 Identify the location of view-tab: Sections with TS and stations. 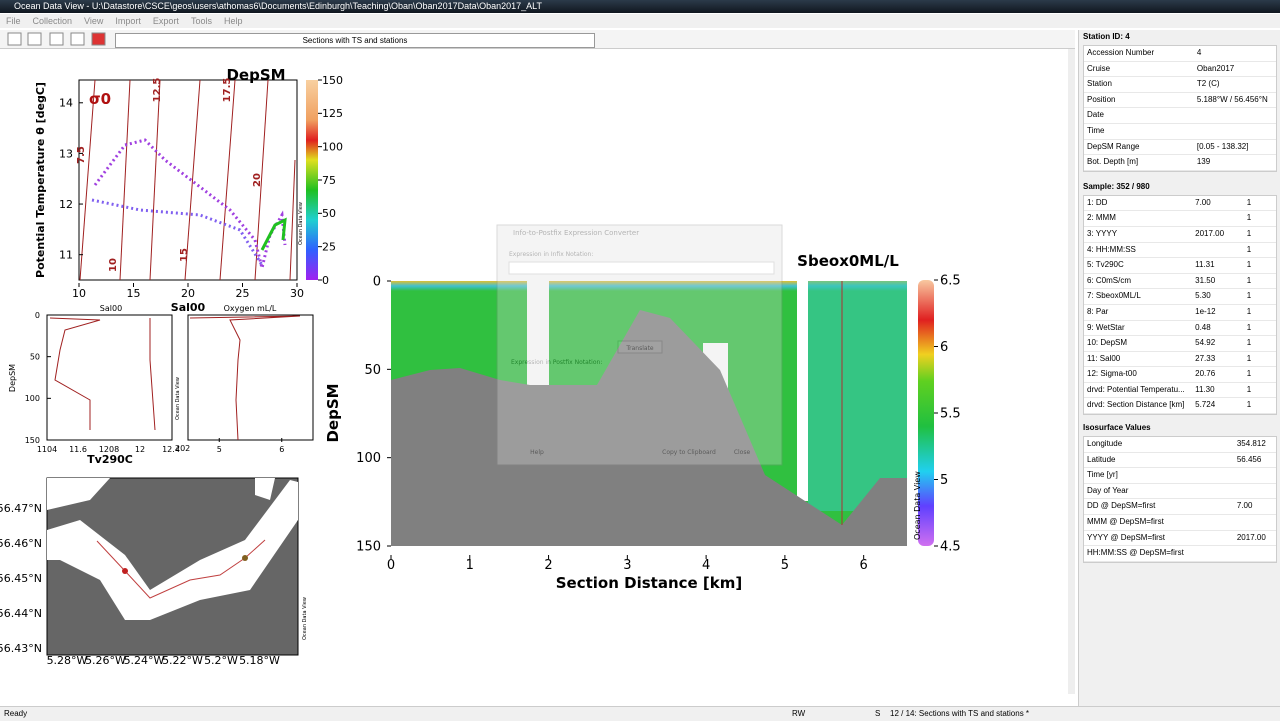
(355, 40).